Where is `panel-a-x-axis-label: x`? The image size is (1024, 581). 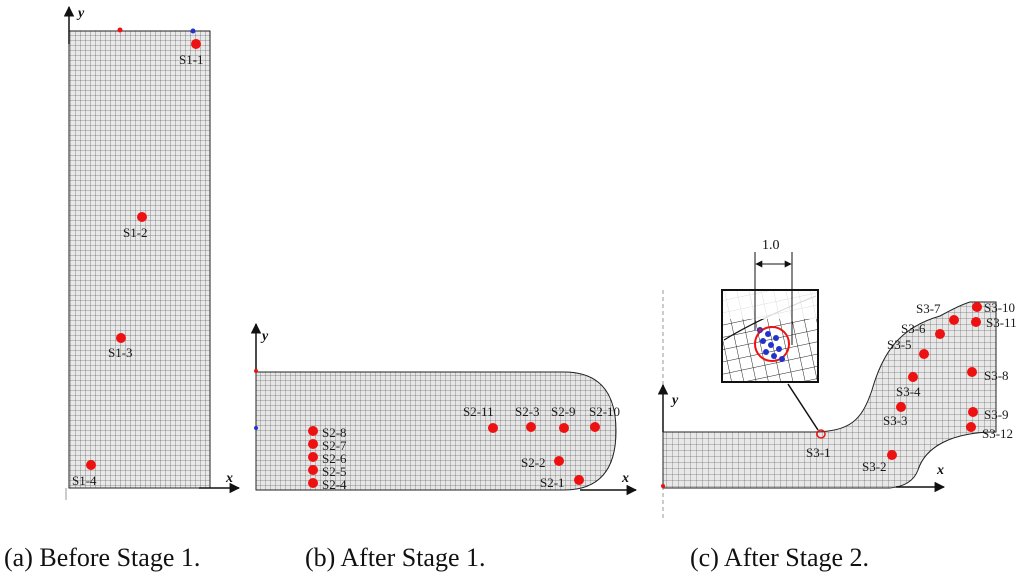 panel-a-x-axis-label: x is located at coordinates (229, 478).